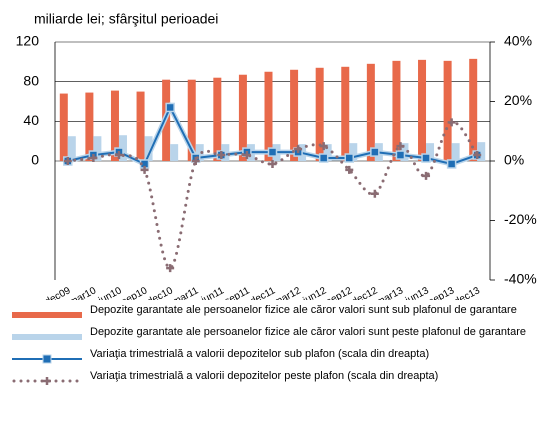 The width and height of the screenshot is (552, 431). Describe the element at coordinates (31, 80) in the screenshot. I see `y-tick-label: 80` at that location.